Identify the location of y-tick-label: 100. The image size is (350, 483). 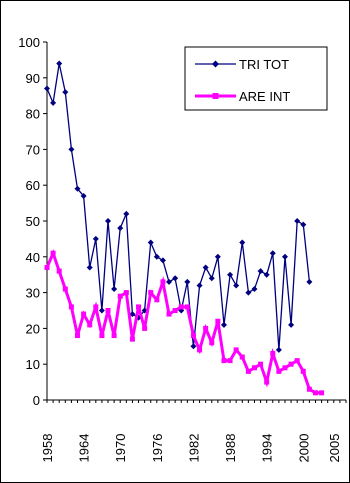
(29, 42).